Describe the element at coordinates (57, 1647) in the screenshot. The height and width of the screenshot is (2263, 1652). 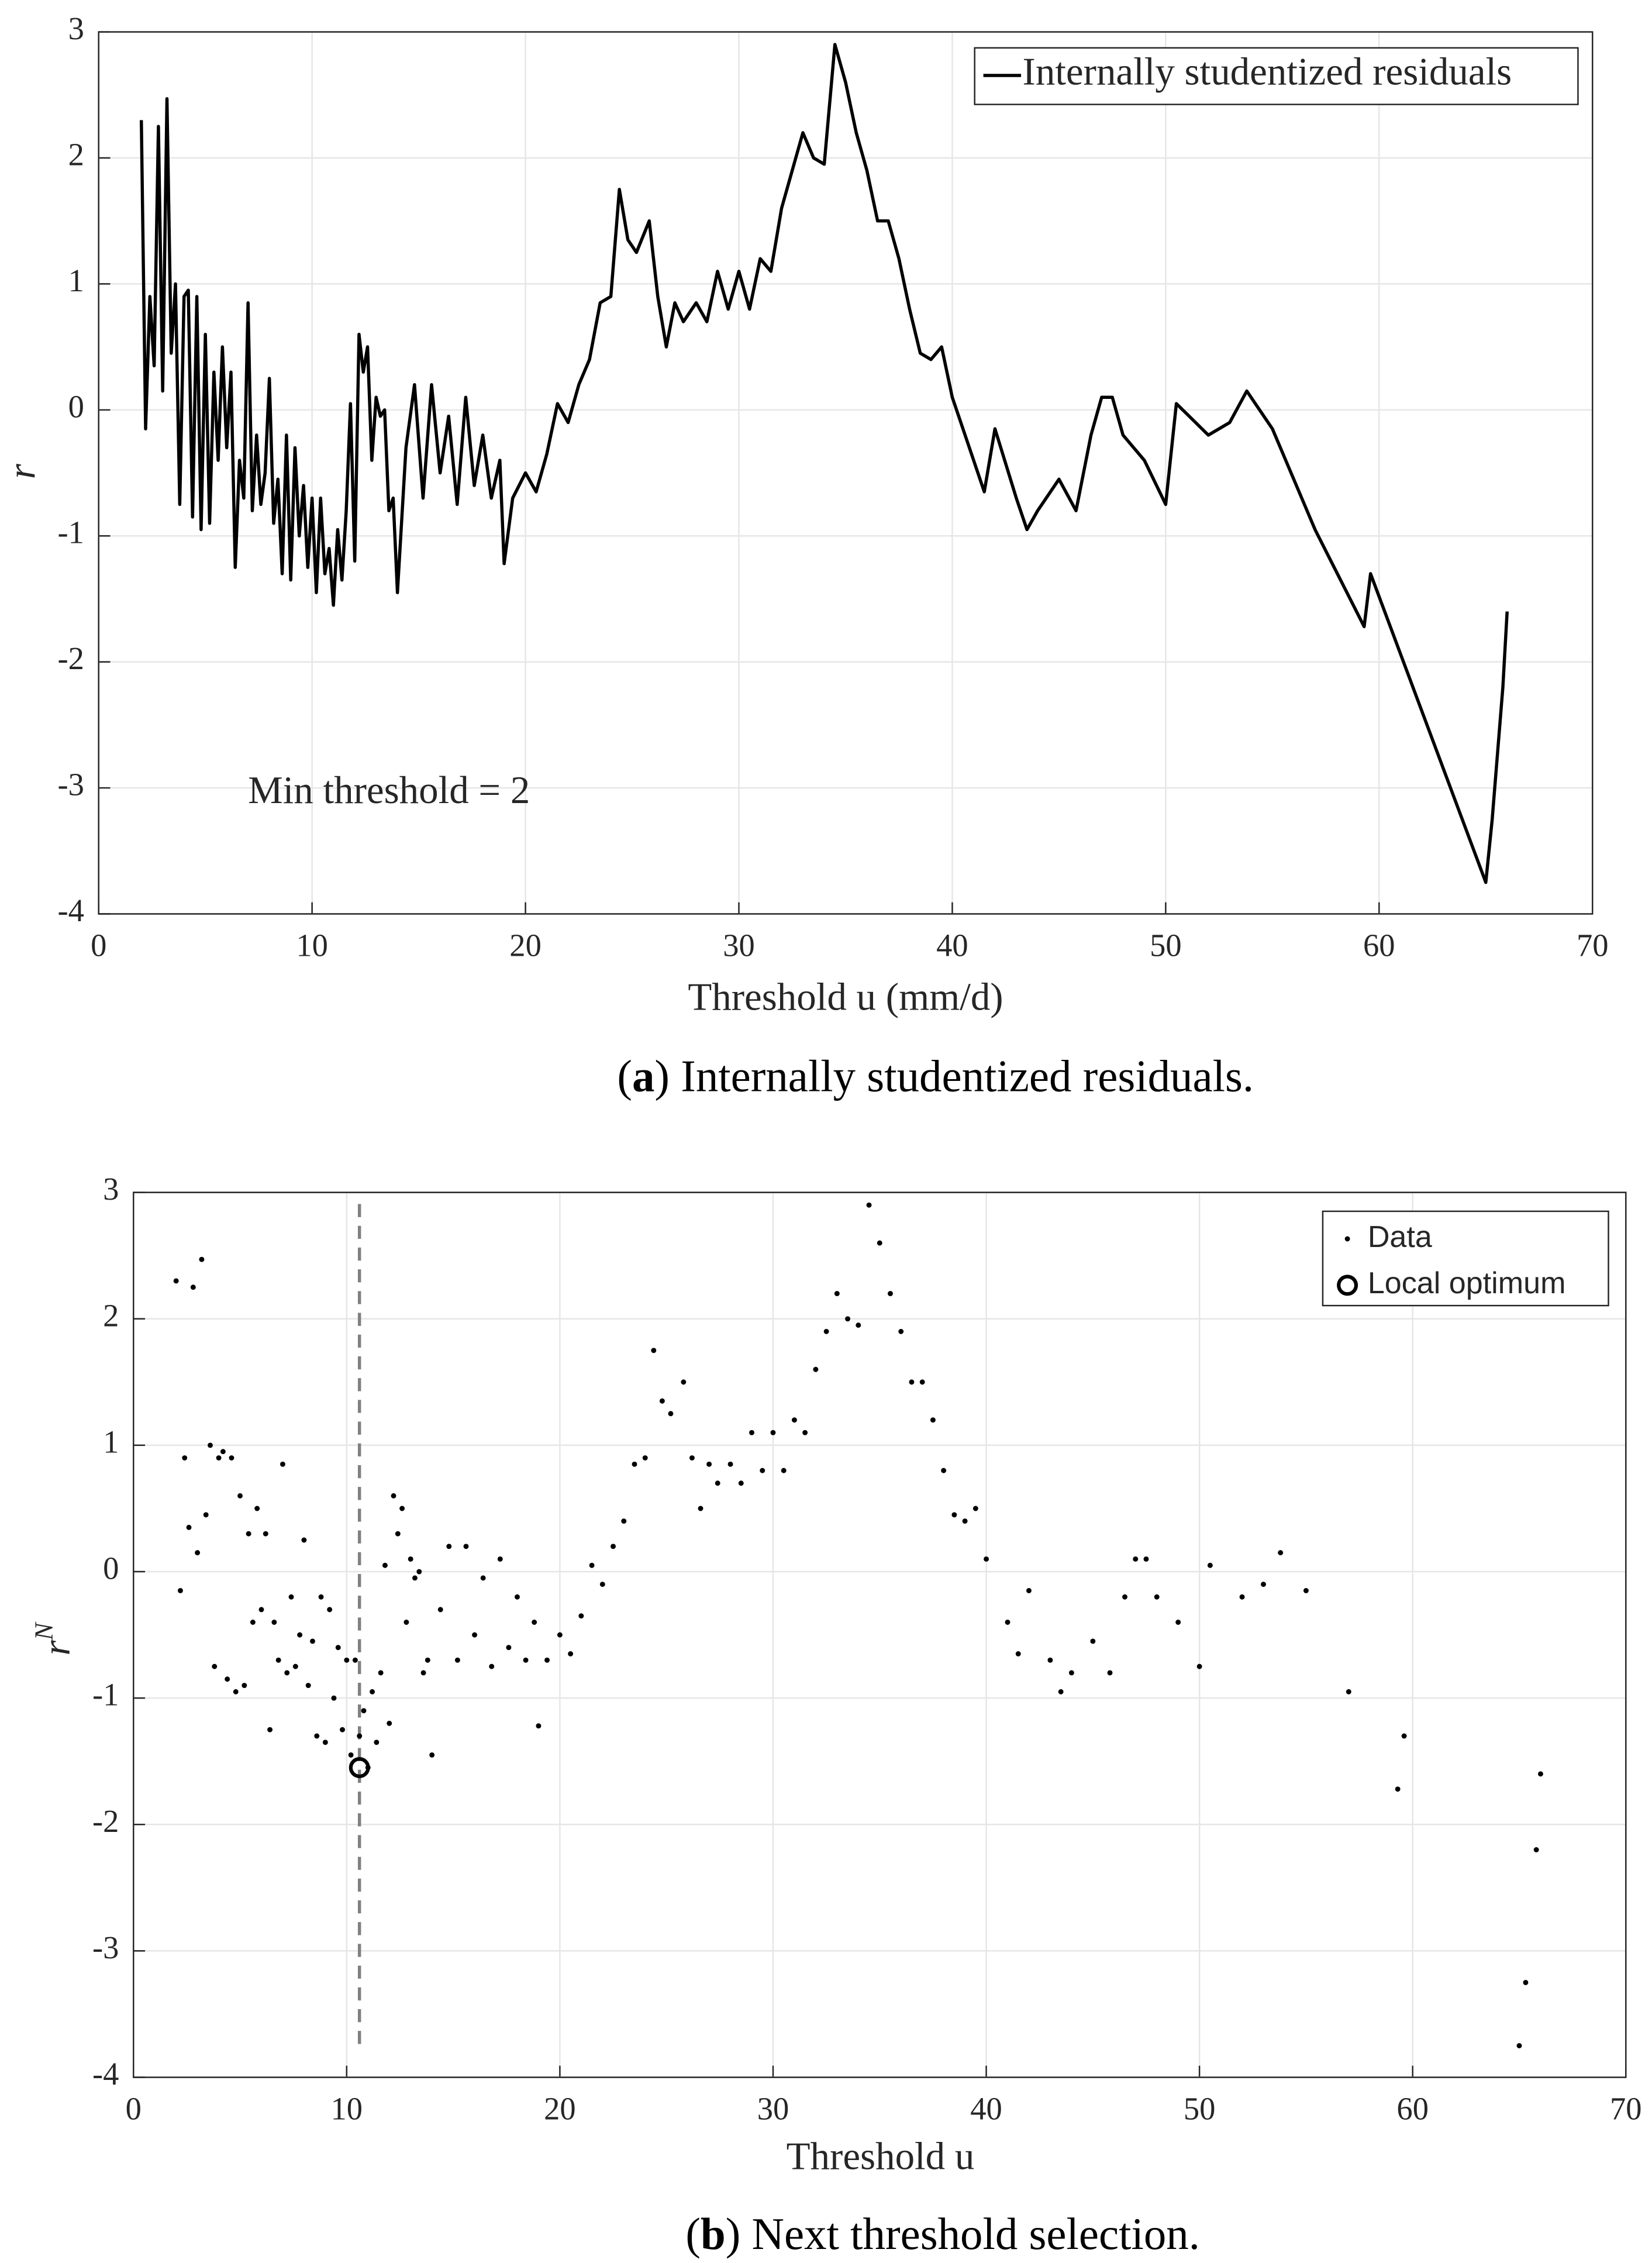
I see `y-axis-label-main: r` at that location.